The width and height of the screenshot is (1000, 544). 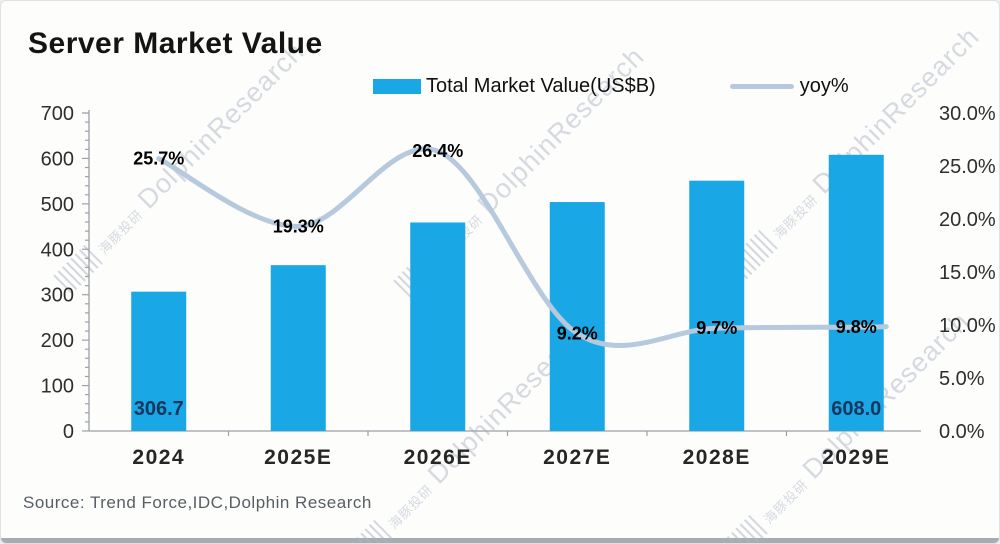 What do you see at coordinates (967, 273) in the screenshot?
I see `right-axis-tick-label: 15.0%` at bounding box center [967, 273].